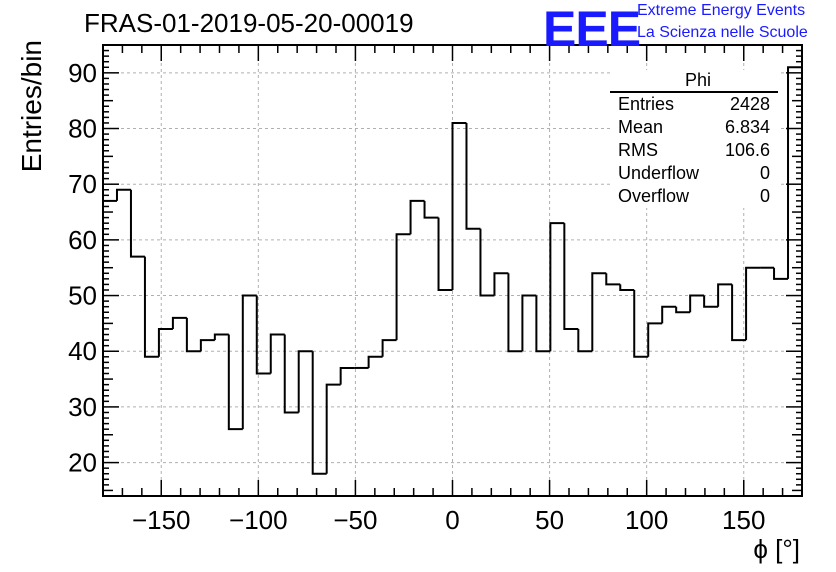 This screenshot has height=572, width=836. Describe the element at coordinates (82, 296) in the screenshot. I see `y-tick-label: 50` at that location.